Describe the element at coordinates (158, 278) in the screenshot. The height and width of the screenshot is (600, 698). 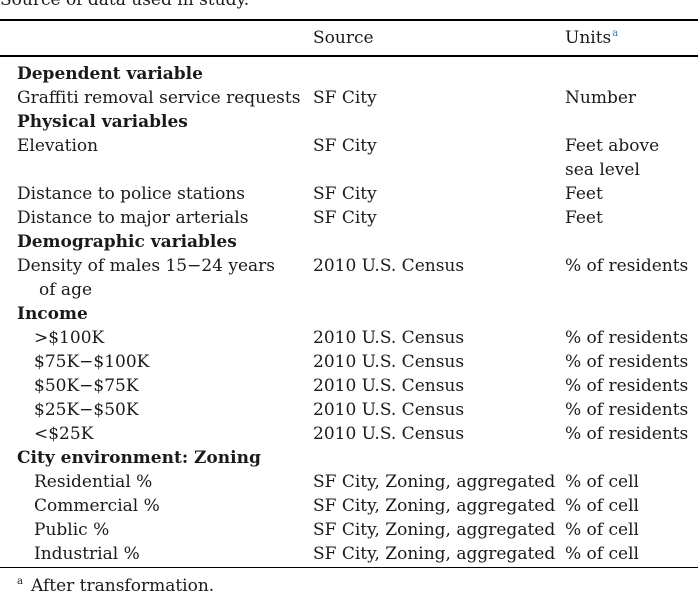
I see `variable-name: Density of males 15−24 years of age` at that location.